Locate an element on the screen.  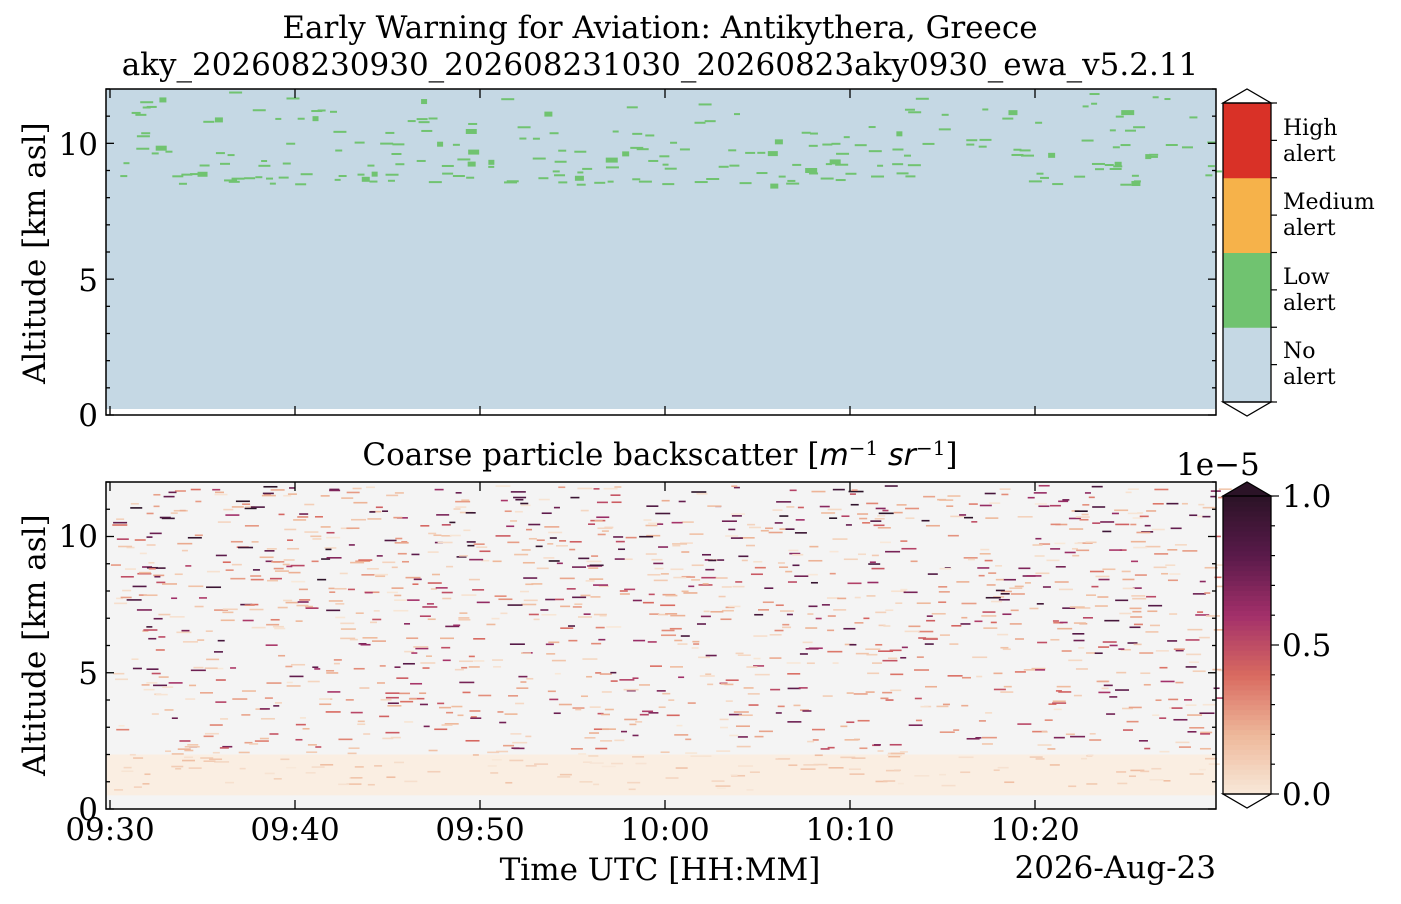
colorbar-segment is located at coordinates (1247, 141).